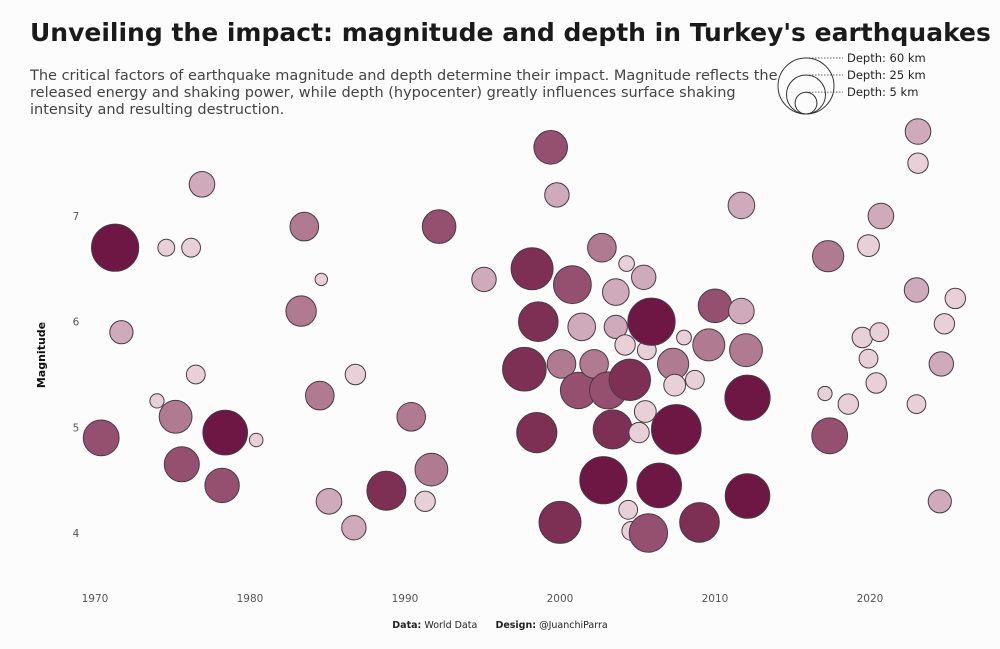 This screenshot has width=1000, height=649. What do you see at coordinates (882, 92) in the screenshot?
I see `legend-label: Depth: 5 km` at bounding box center [882, 92].